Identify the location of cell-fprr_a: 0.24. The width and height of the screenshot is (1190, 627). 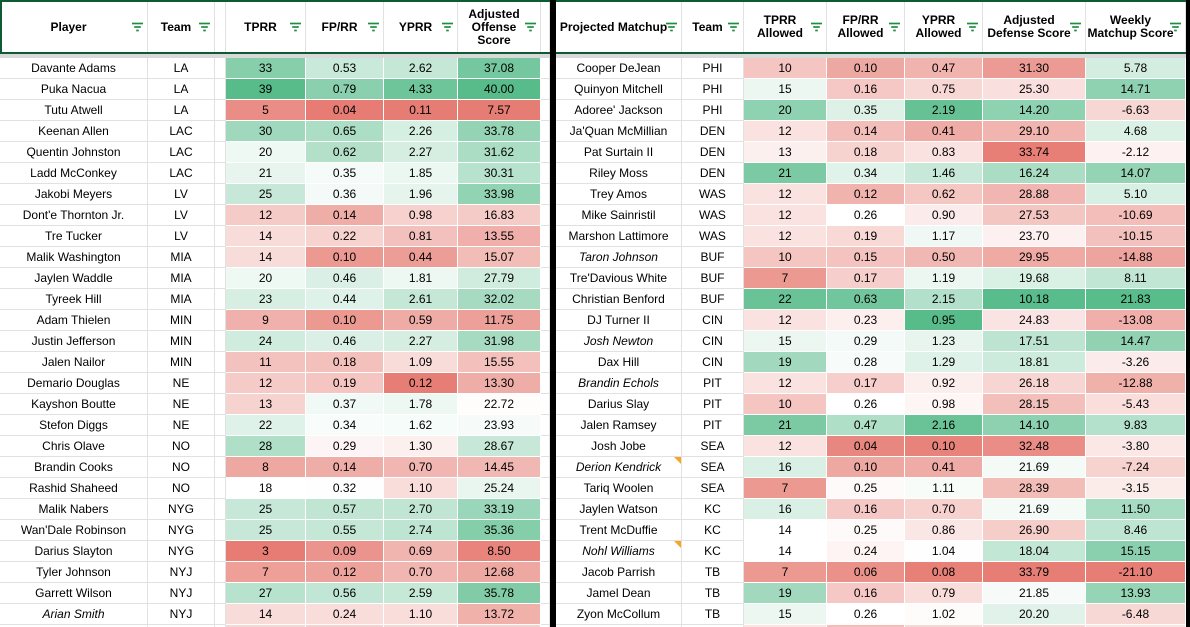
(866, 551).